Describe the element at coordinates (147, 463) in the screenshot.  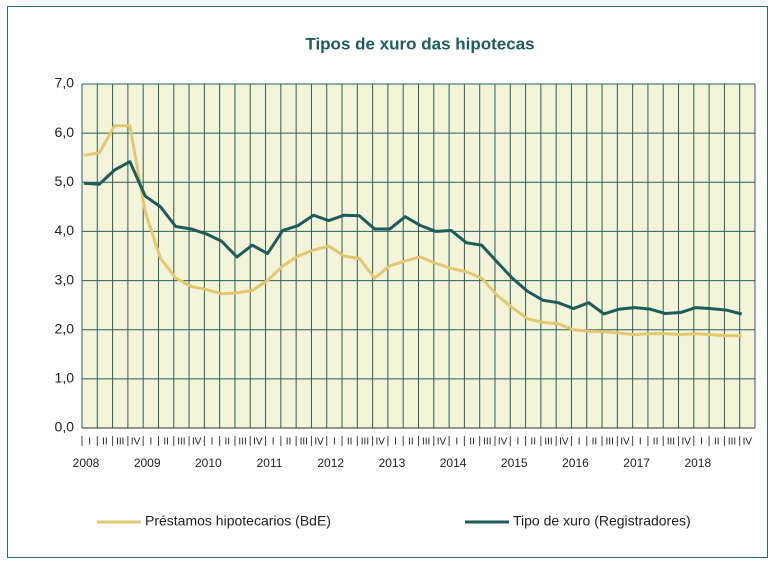
I see `x-year-label: 2009` at that location.